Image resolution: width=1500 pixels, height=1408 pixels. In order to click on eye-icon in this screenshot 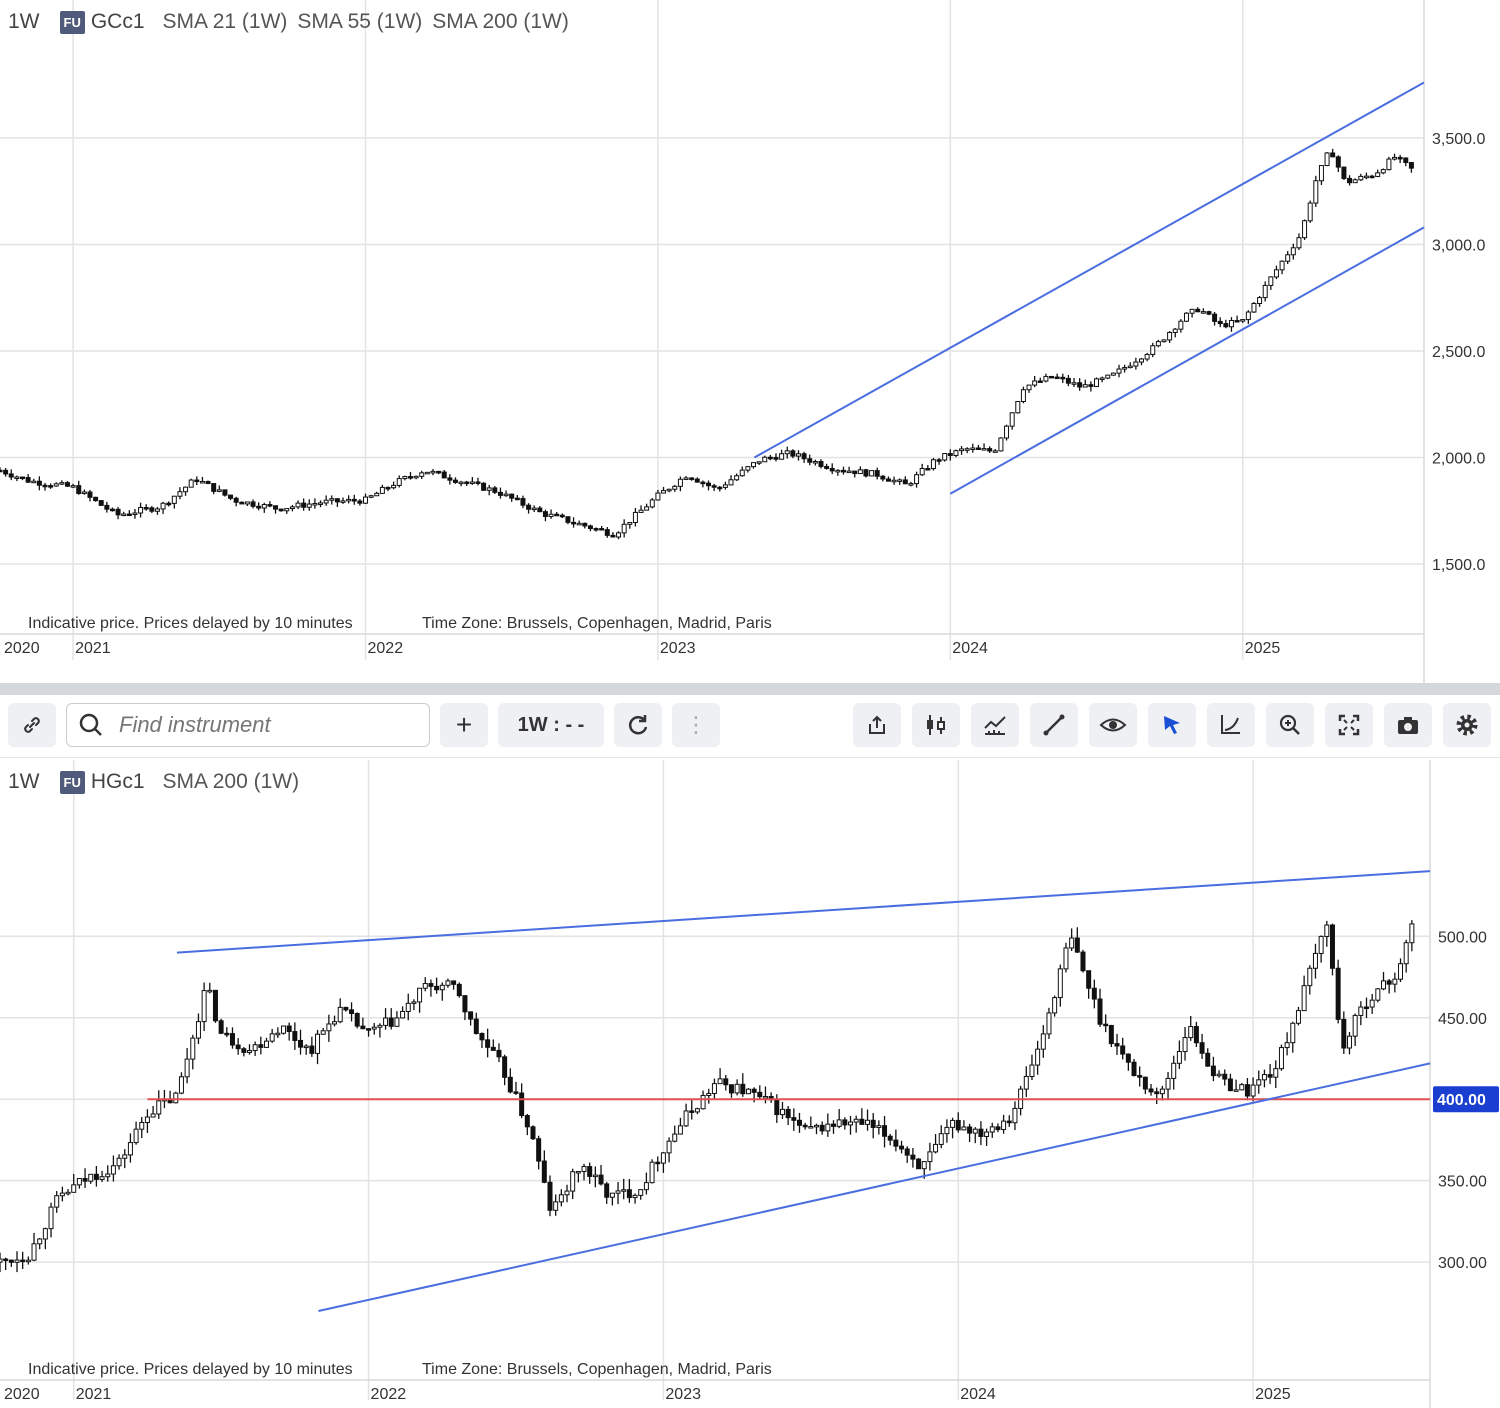, I will do `click(1113, 725)`.